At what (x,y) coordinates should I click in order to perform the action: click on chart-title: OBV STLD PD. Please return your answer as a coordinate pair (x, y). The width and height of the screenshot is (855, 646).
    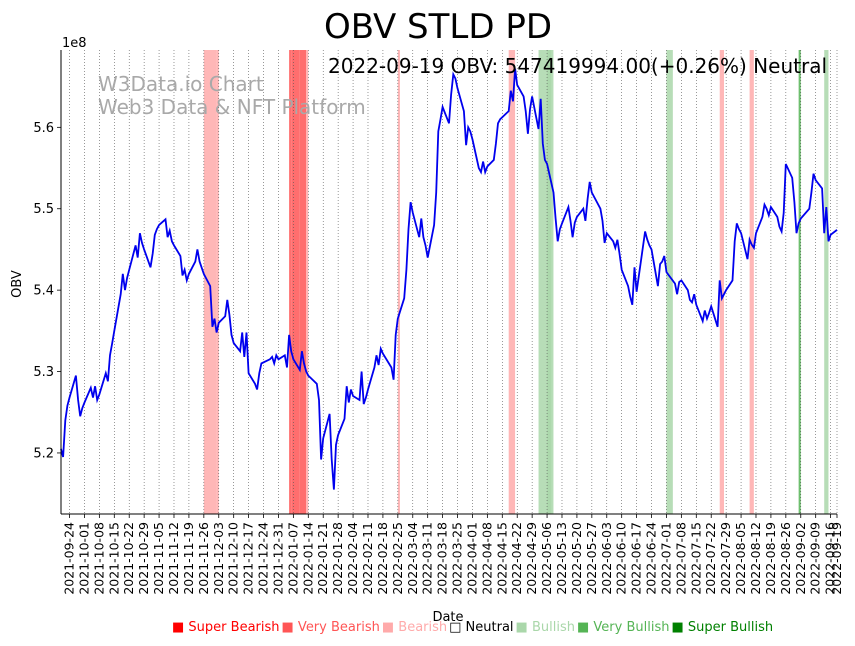
    Looking at the image, I should click on (438, 27).